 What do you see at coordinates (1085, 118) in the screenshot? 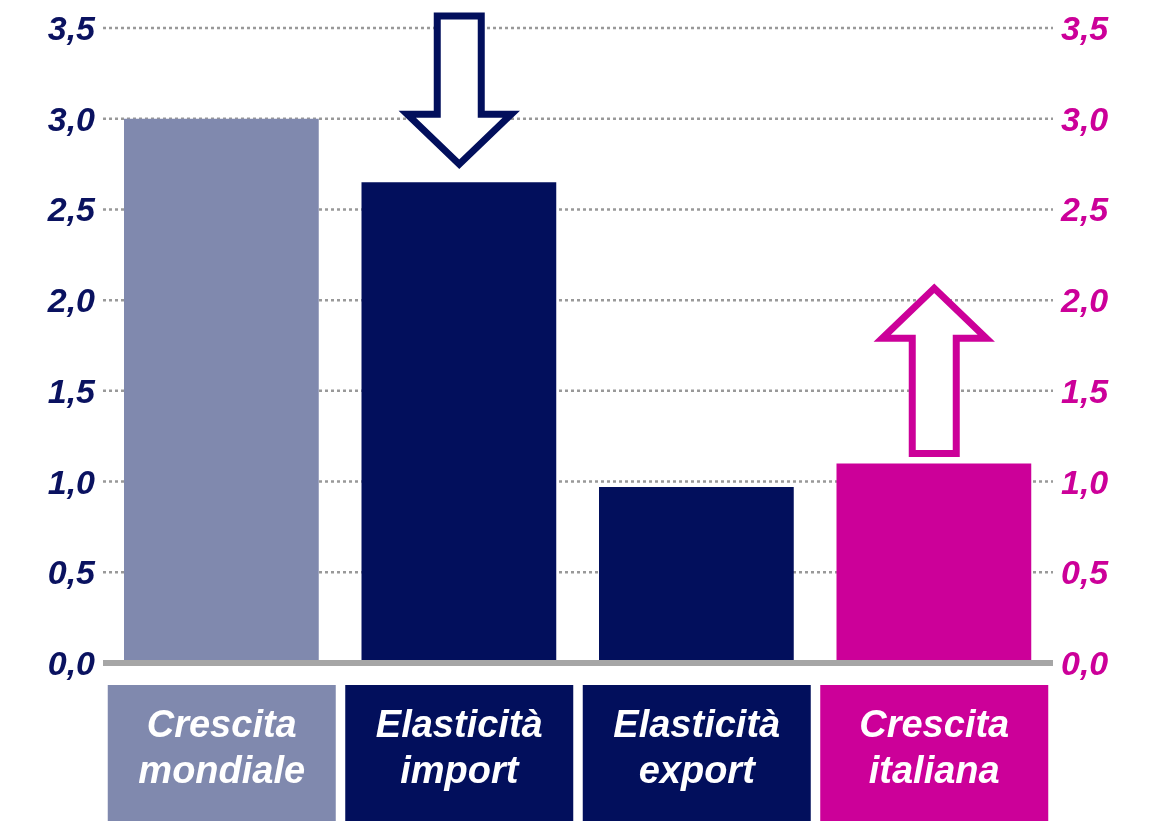
I see `y2-tick-label: 3,0` at bounding box center [1085, 118].